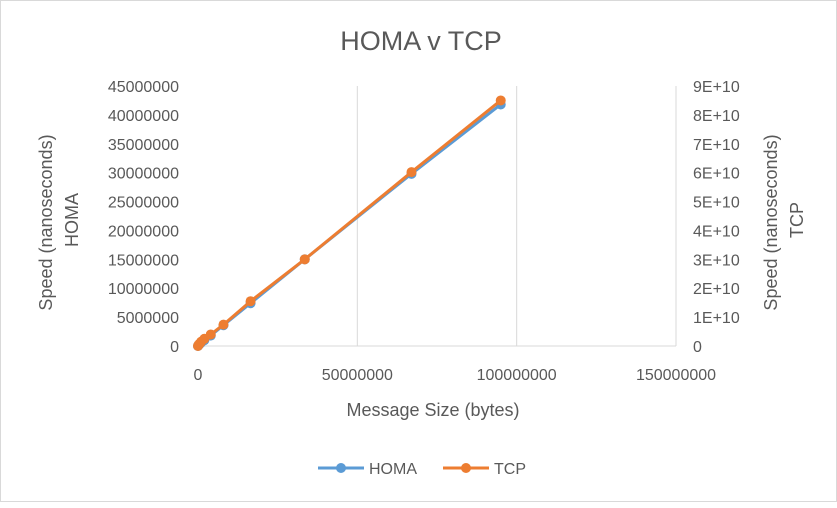 Image resolution: width=837 pixels, height=508 pixels. I want to click on x-axis-title: Message Size (bytes), so click(432, 410).